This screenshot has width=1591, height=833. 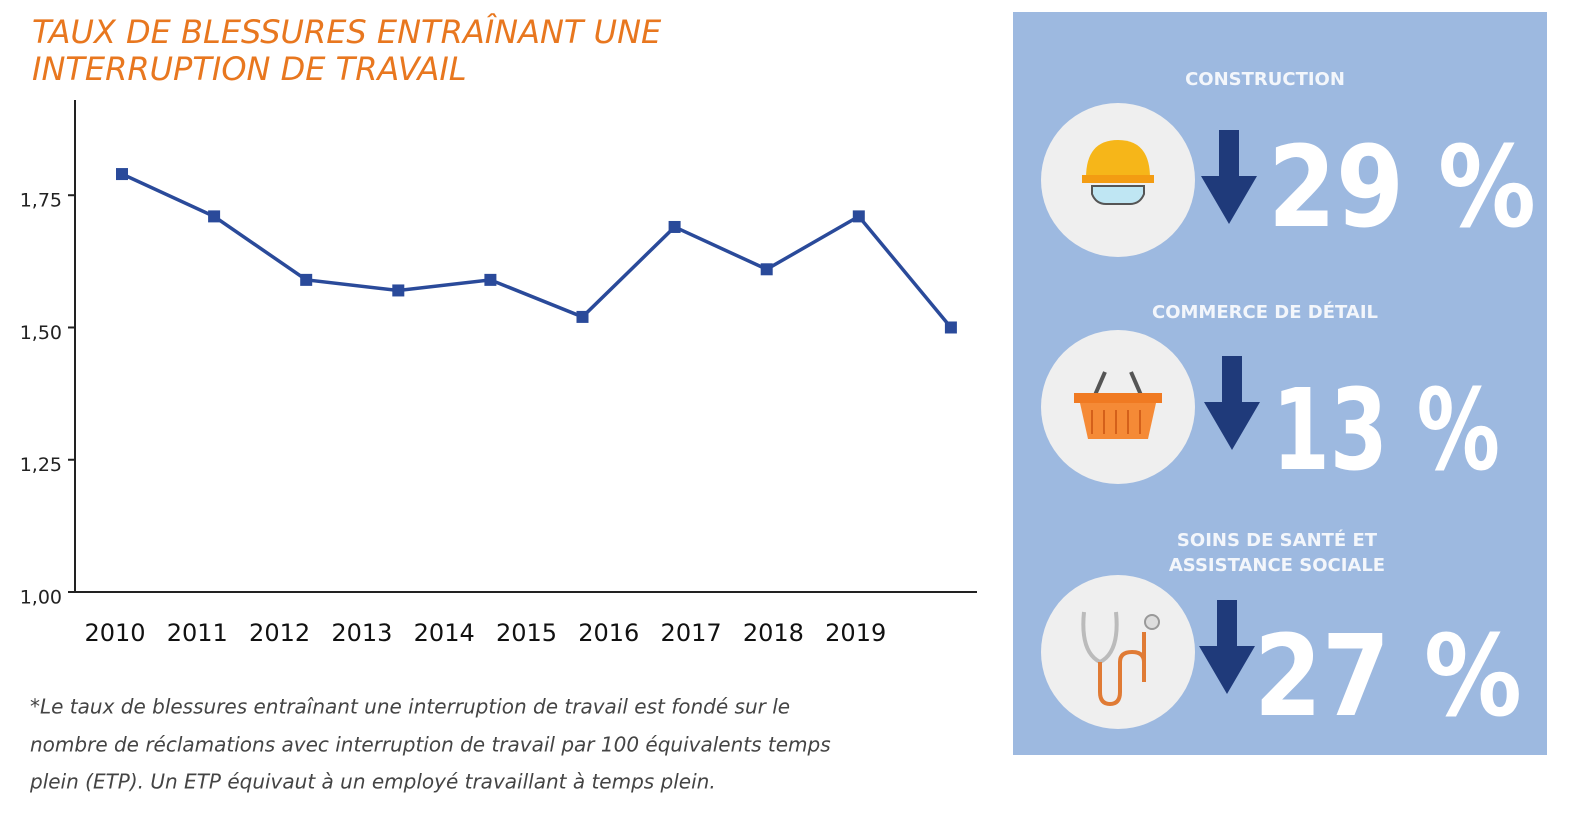 What do you see at coordinates (773, 633) in the screenshot?
I see `x-tick-label: 2018` at bounding box center [773, 633].